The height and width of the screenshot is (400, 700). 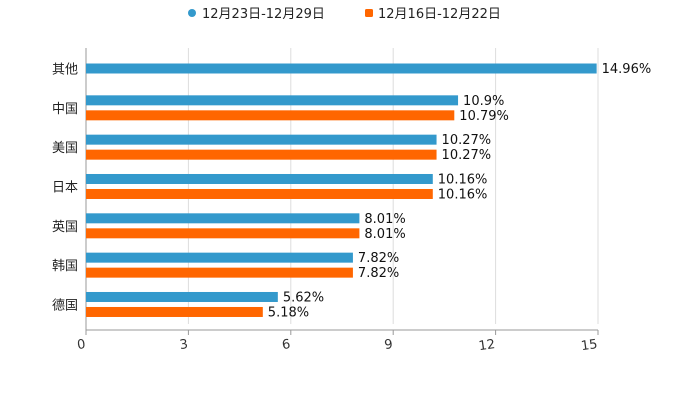 What do you see at coordinates (484, 116) in the screenshot?
I see `data-label-series-2: 10.79%` at bounding box center [484, 116].